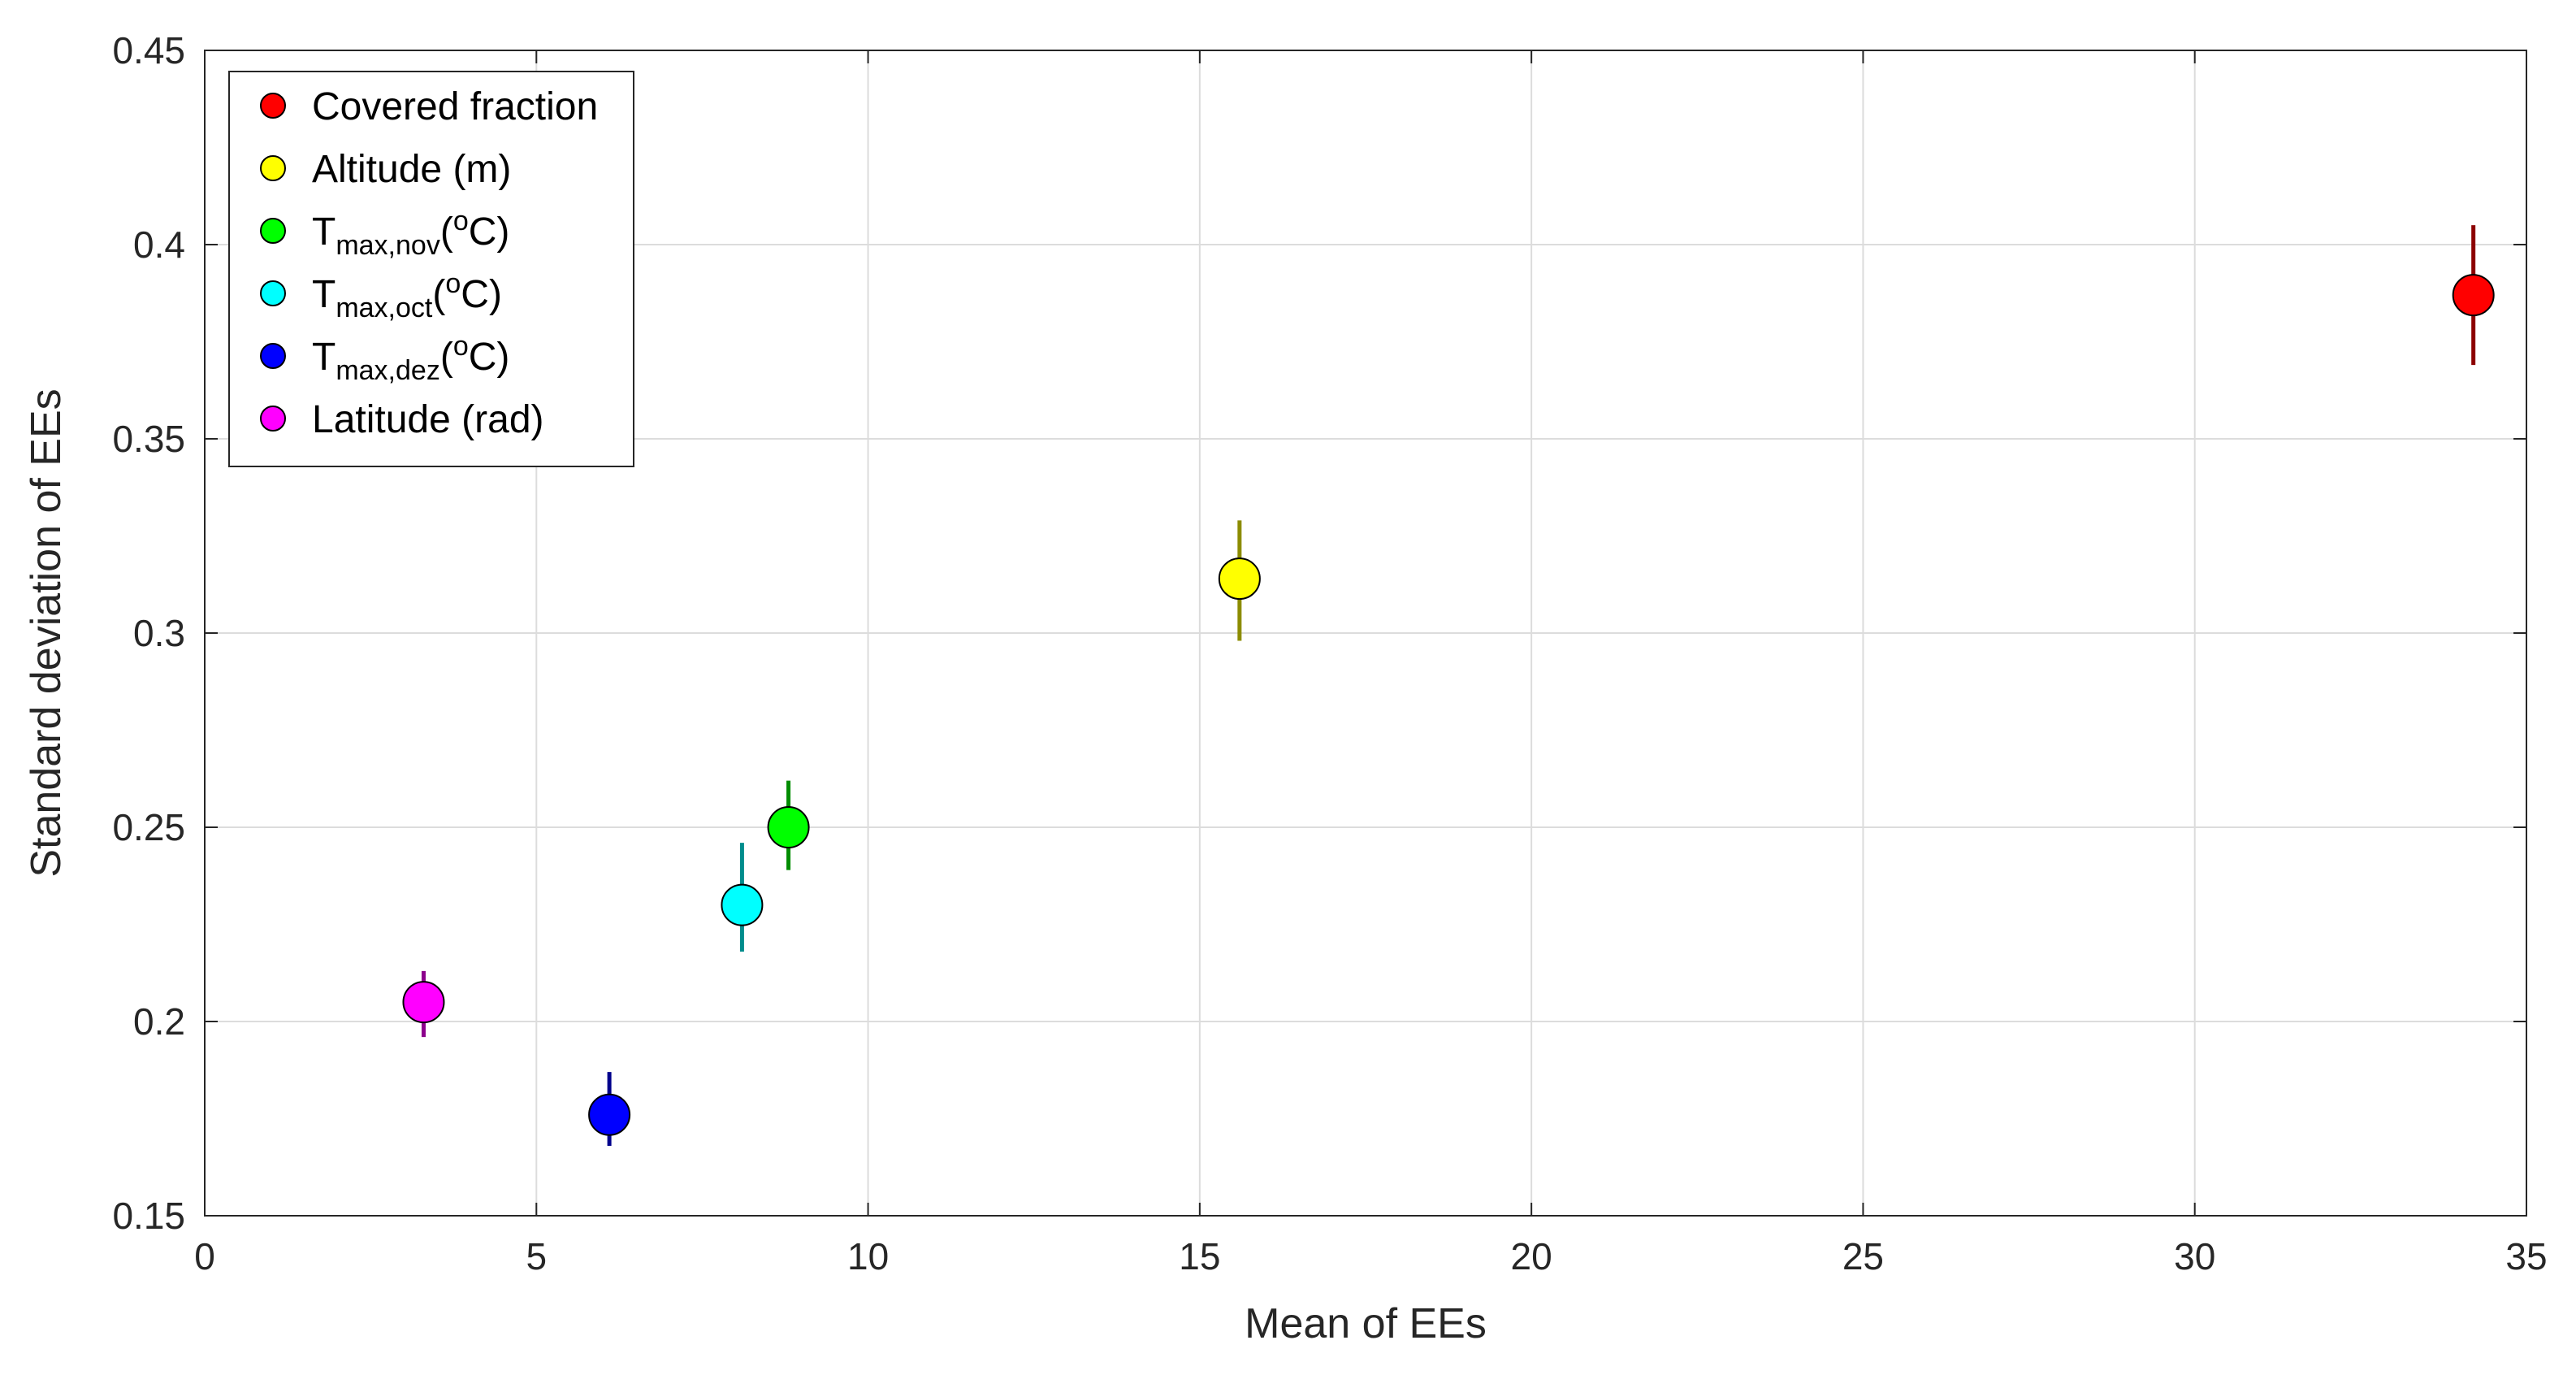 The width and height of the screenshot is (2576, 1375). Describe the element at coordinates (1863, 1256) in the screenshot. I see `x-tick-label: 25` at that location.